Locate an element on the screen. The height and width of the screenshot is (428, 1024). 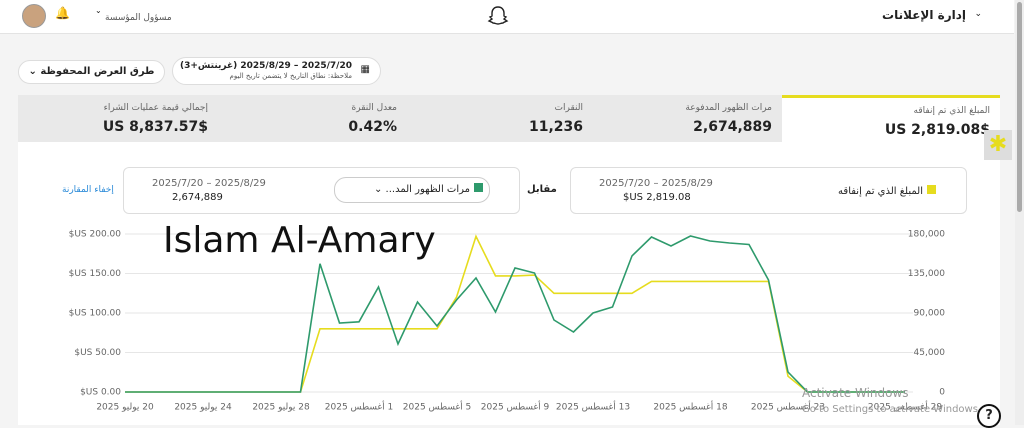
x-tick-label: 18 أغسطس 2025 is located at coordinates (690, 407).